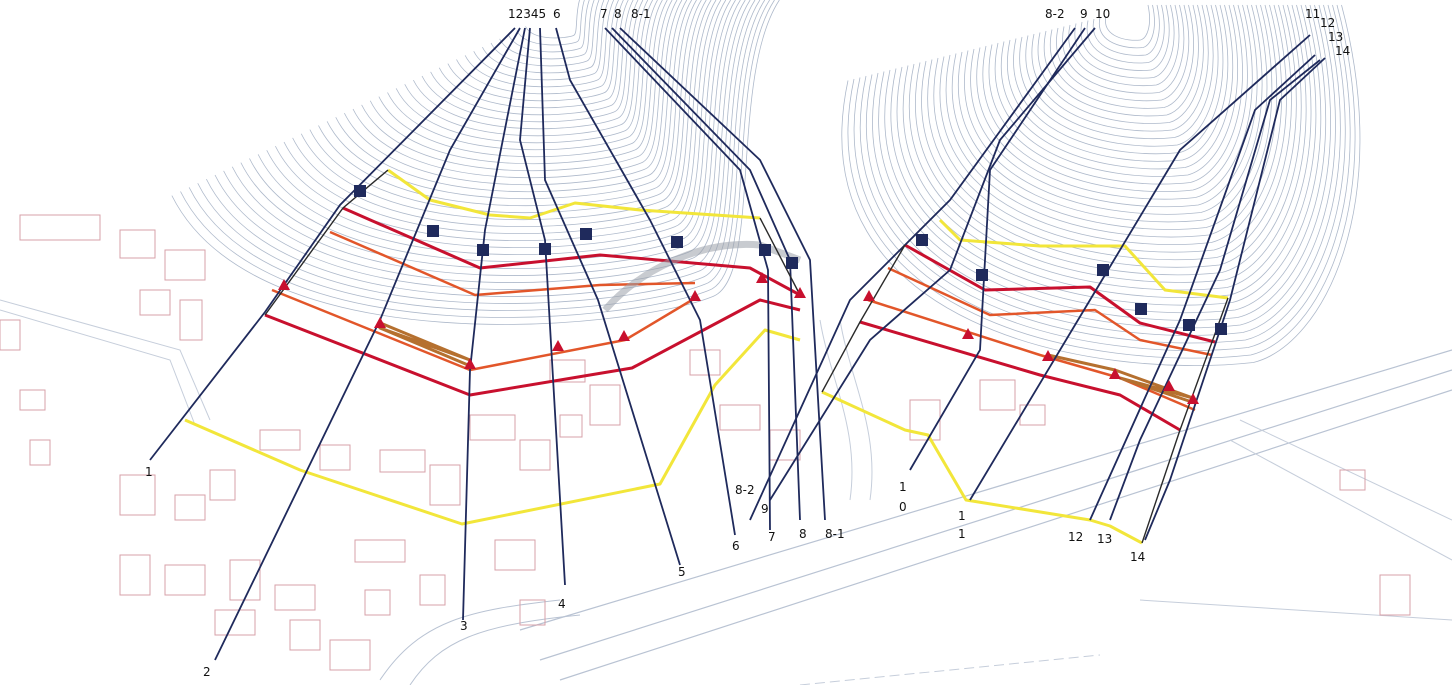 Image resolution: width=1452 pixels, height=685 pixels. What do you see at coordinates (772, 537) in the screenshot?
I see `bottom-label-7: 7` at bounding box center [772, 537].